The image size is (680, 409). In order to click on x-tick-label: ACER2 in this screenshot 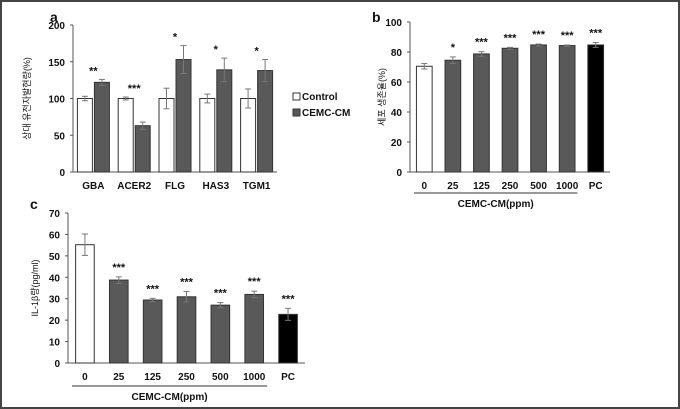, I will do `click(134, 186)`.